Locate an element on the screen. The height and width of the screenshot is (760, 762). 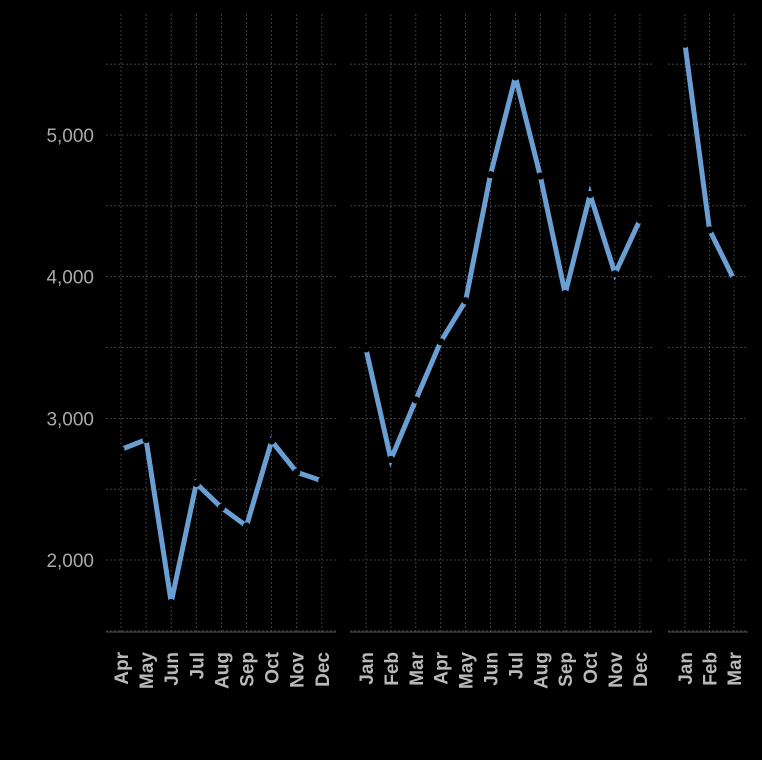
y-tick-label: 4,000 is located at coordinates (70, 278).